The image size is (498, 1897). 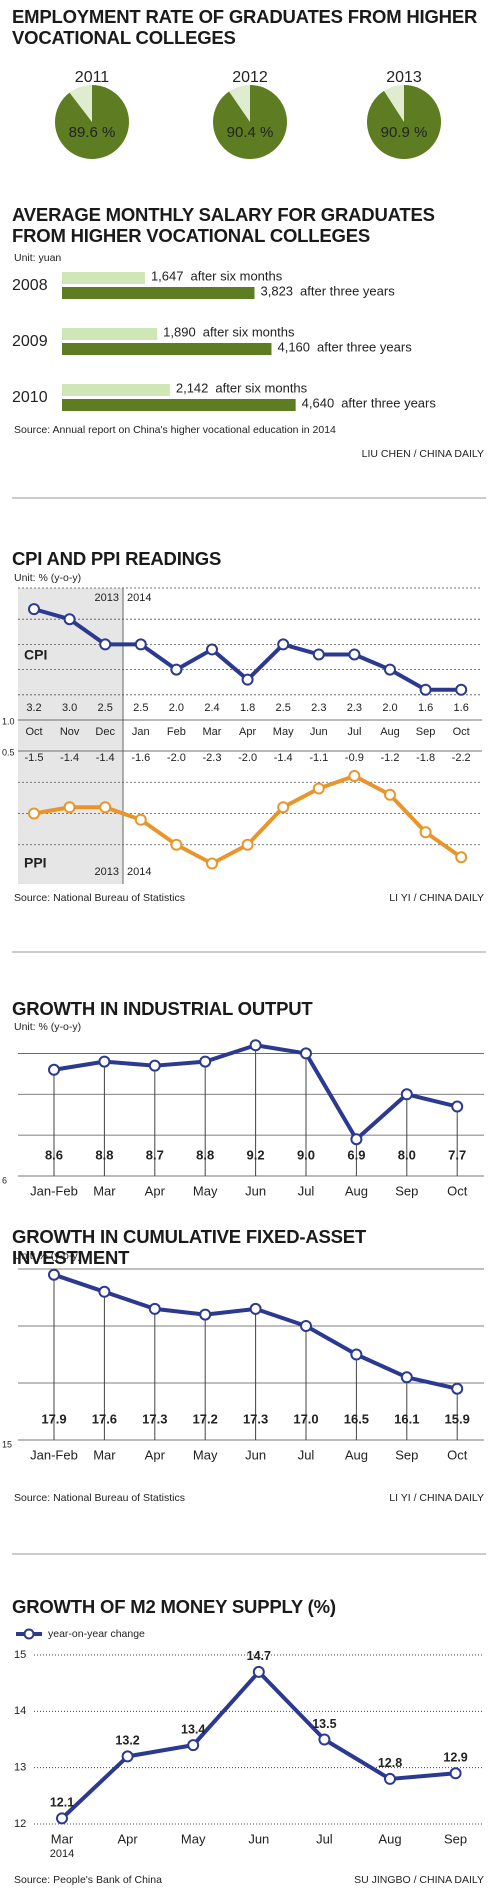 I want to click on x-tick-label: Nov, so click(x=70, y=732).